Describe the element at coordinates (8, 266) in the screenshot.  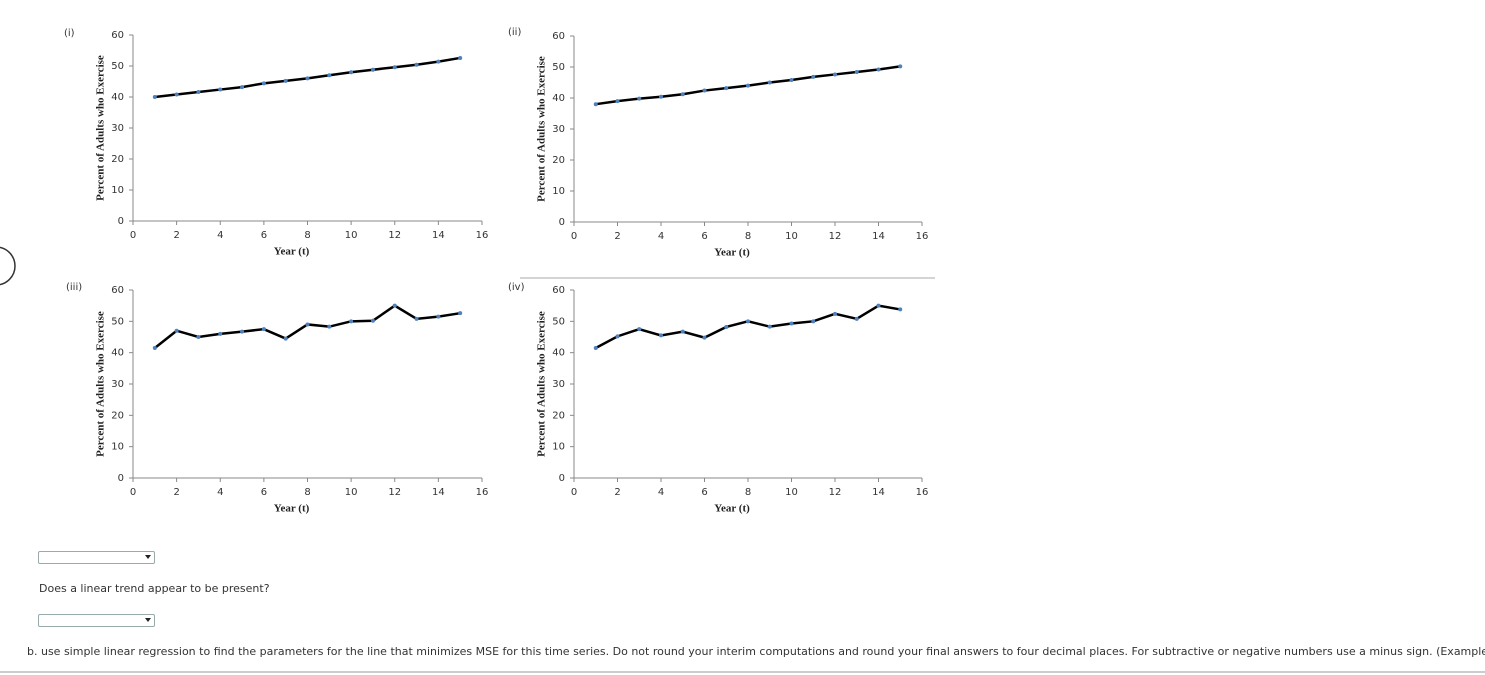
I see `radio` at that location.